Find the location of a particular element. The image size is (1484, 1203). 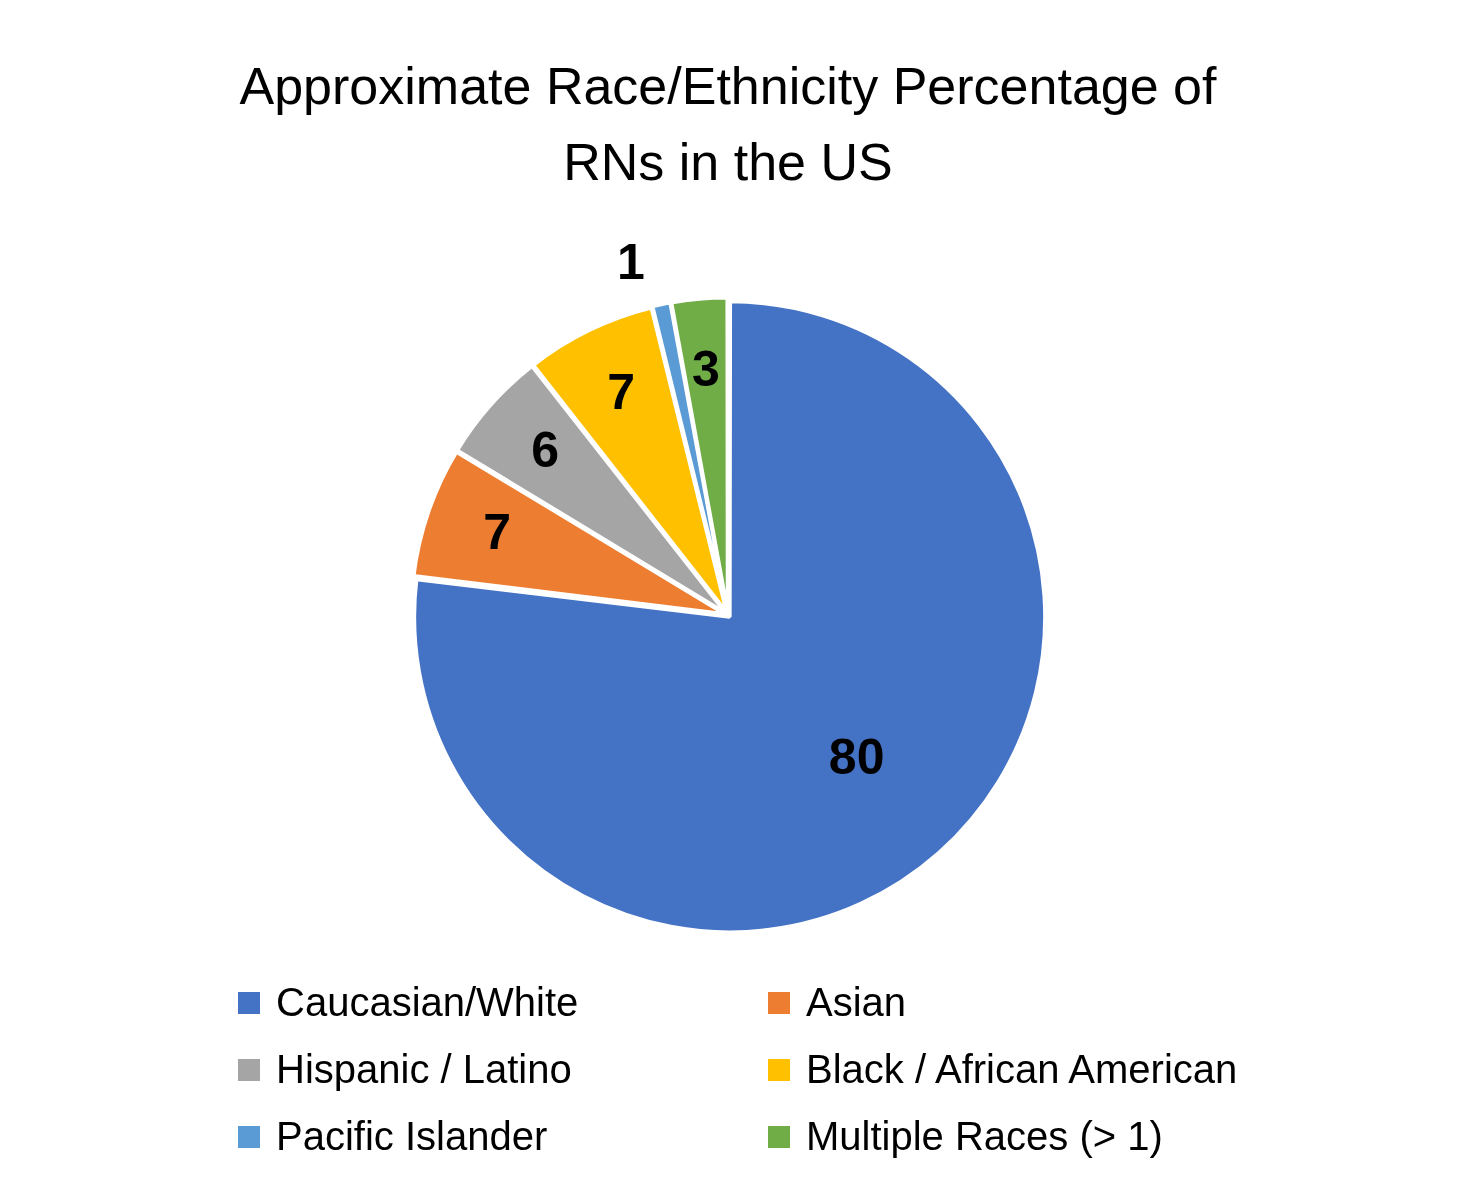

legend-label: Pacific Islander is located at coordinates (412, 1136).